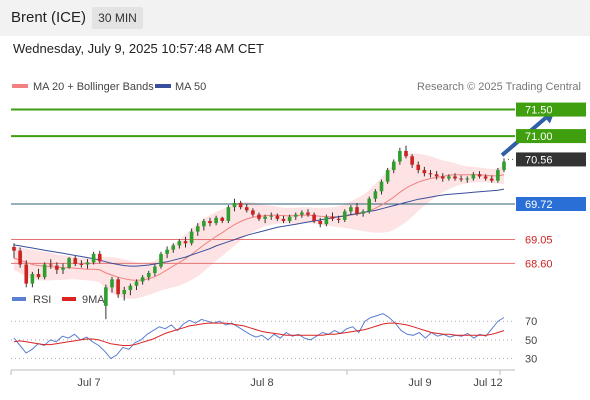 This screenshot has height=400, width=590. I want to click on timeframe-badge: 30 MIN, so click(117, 18).